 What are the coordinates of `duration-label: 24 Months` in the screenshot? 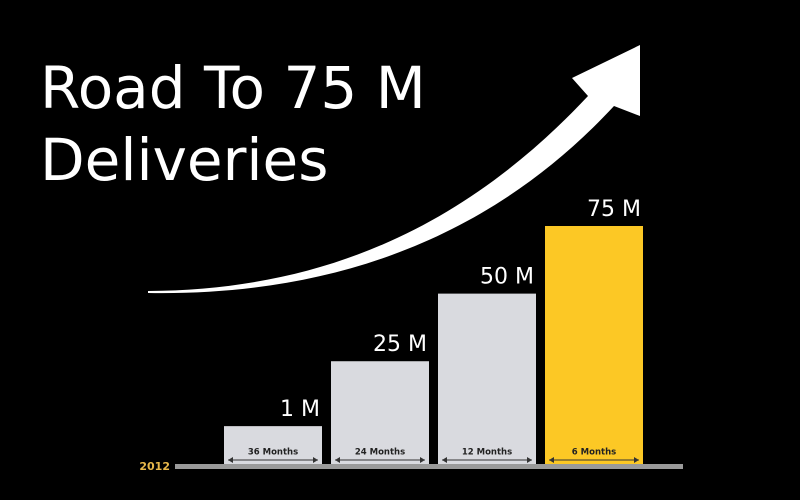 It's located at (380, 453).